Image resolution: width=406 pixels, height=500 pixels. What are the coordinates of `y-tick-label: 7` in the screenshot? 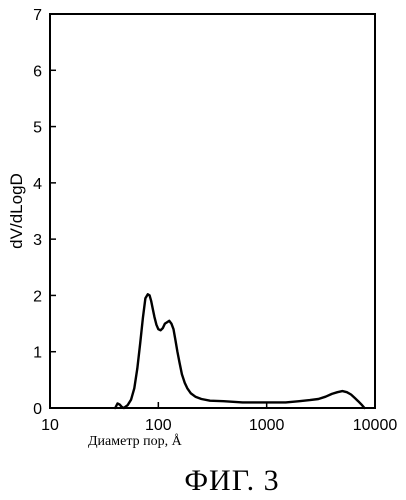 It's located at (37, 15).